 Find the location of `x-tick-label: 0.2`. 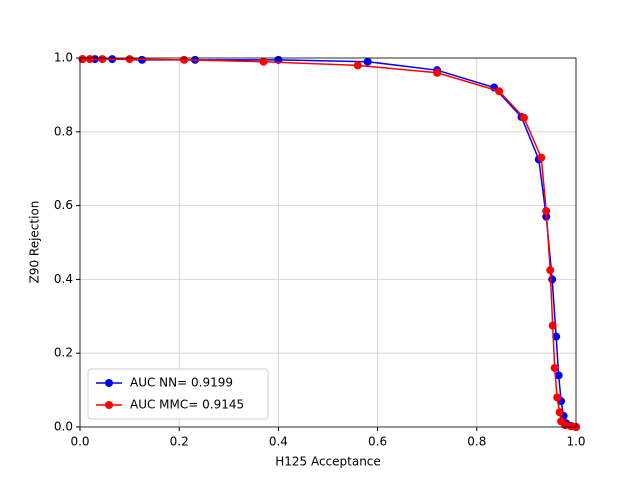

x-tick-label: 0.2 is located at coordinates (179, 442).